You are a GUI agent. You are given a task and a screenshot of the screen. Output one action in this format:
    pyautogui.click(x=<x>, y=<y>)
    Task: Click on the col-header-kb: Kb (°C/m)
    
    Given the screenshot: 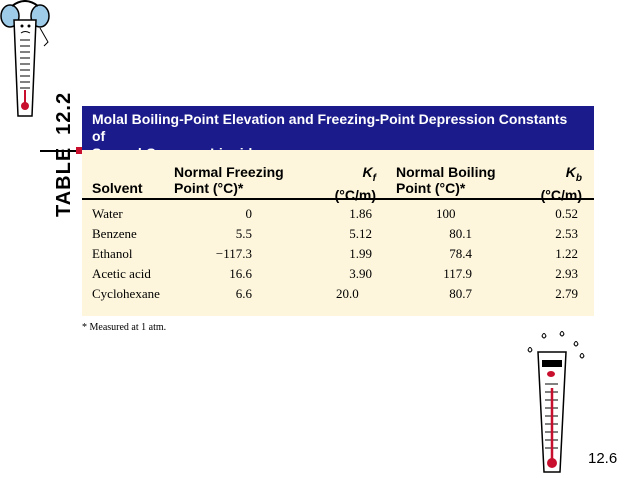 What is the action you would take?
    pyautogui.click(x=561, y=183)
    